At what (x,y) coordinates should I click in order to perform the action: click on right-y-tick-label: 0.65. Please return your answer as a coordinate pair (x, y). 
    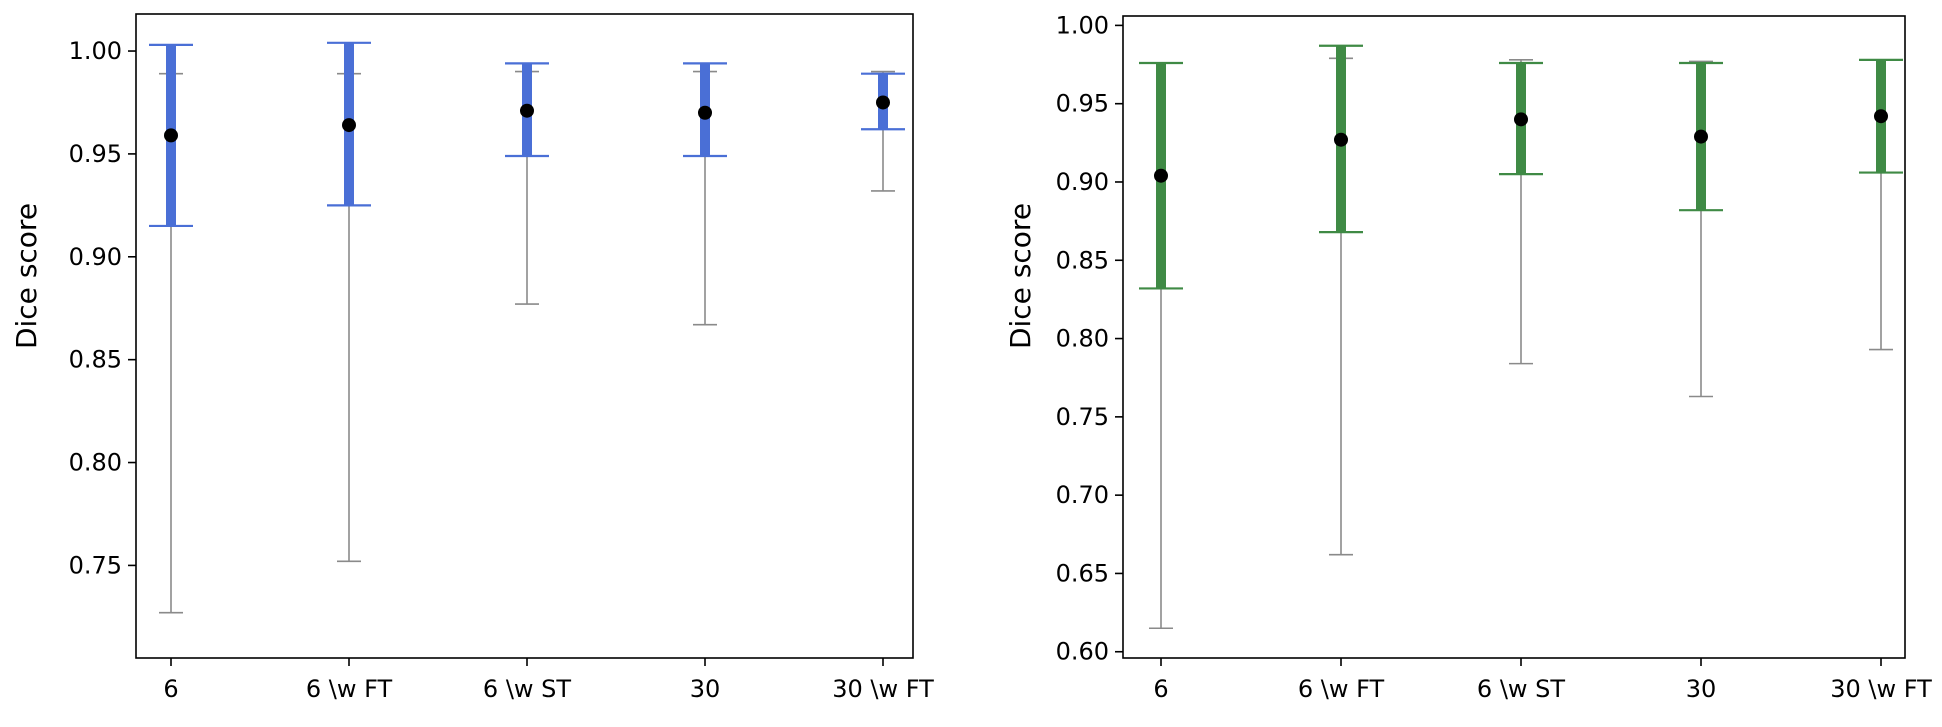
    Looking at the image, I should click on (1082, 573).